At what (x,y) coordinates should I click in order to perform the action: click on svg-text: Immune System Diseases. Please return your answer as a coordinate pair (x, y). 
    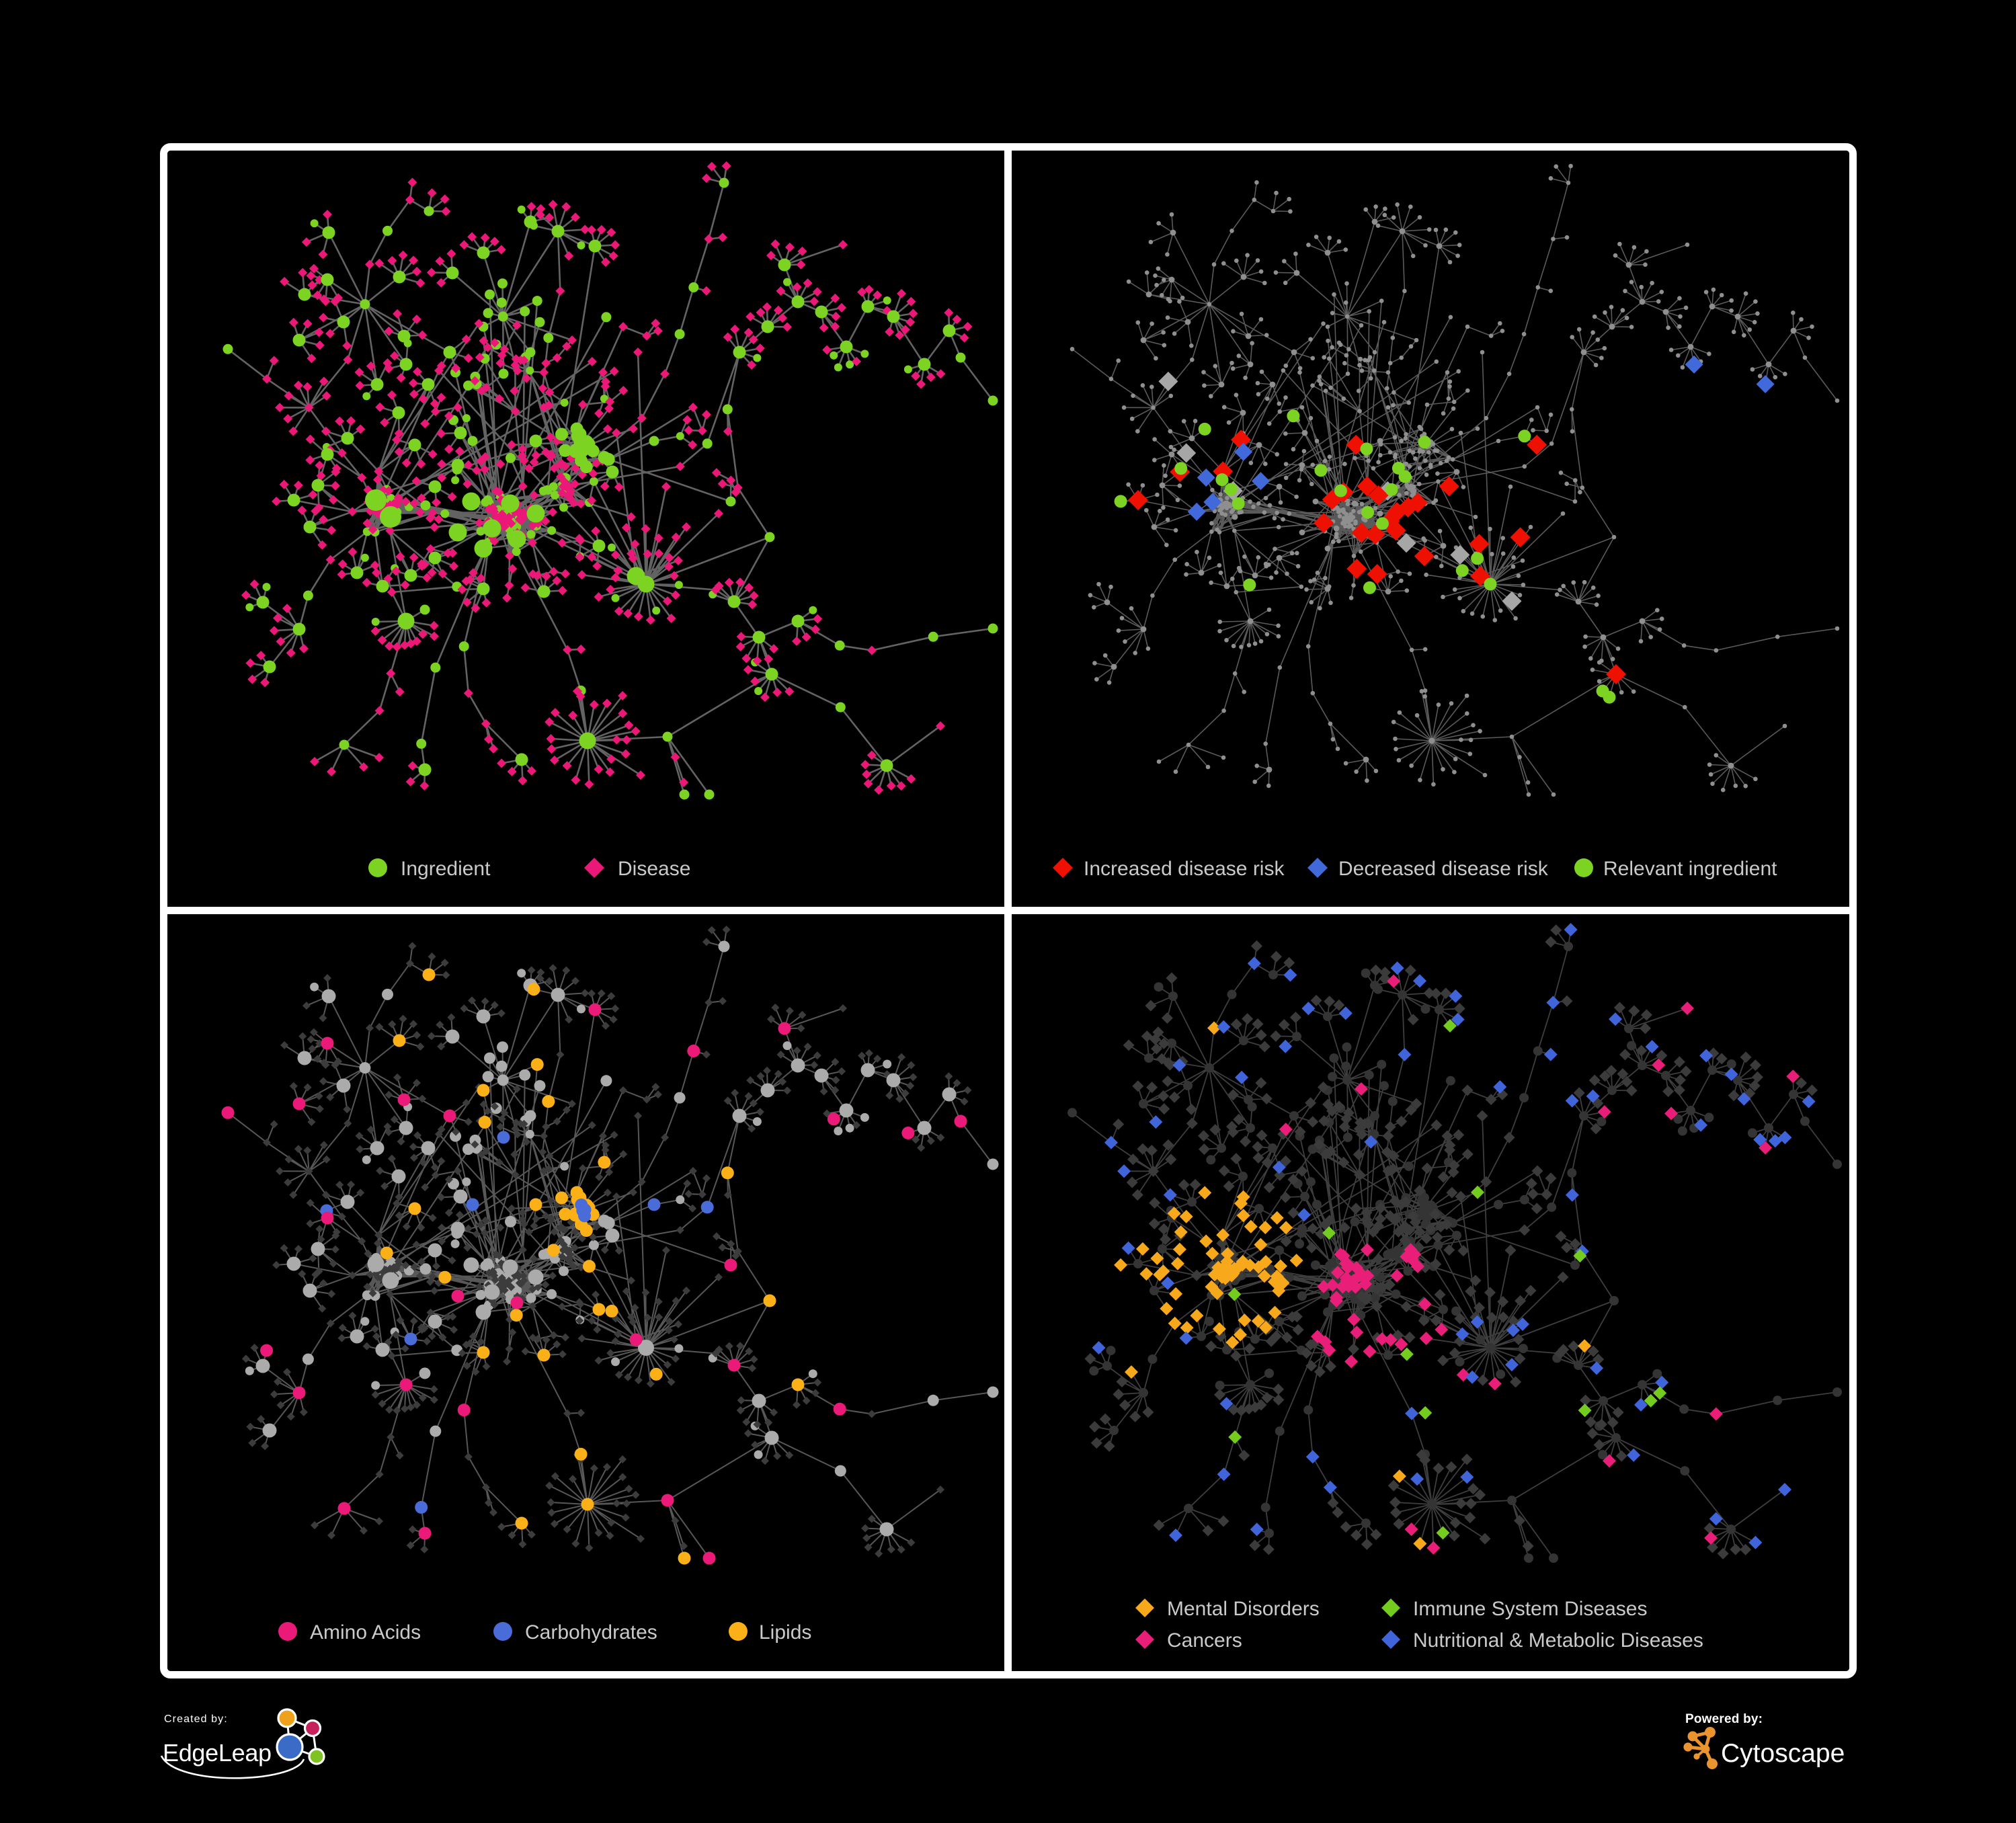
    Looking at the image, I should click on (1530, 1609).